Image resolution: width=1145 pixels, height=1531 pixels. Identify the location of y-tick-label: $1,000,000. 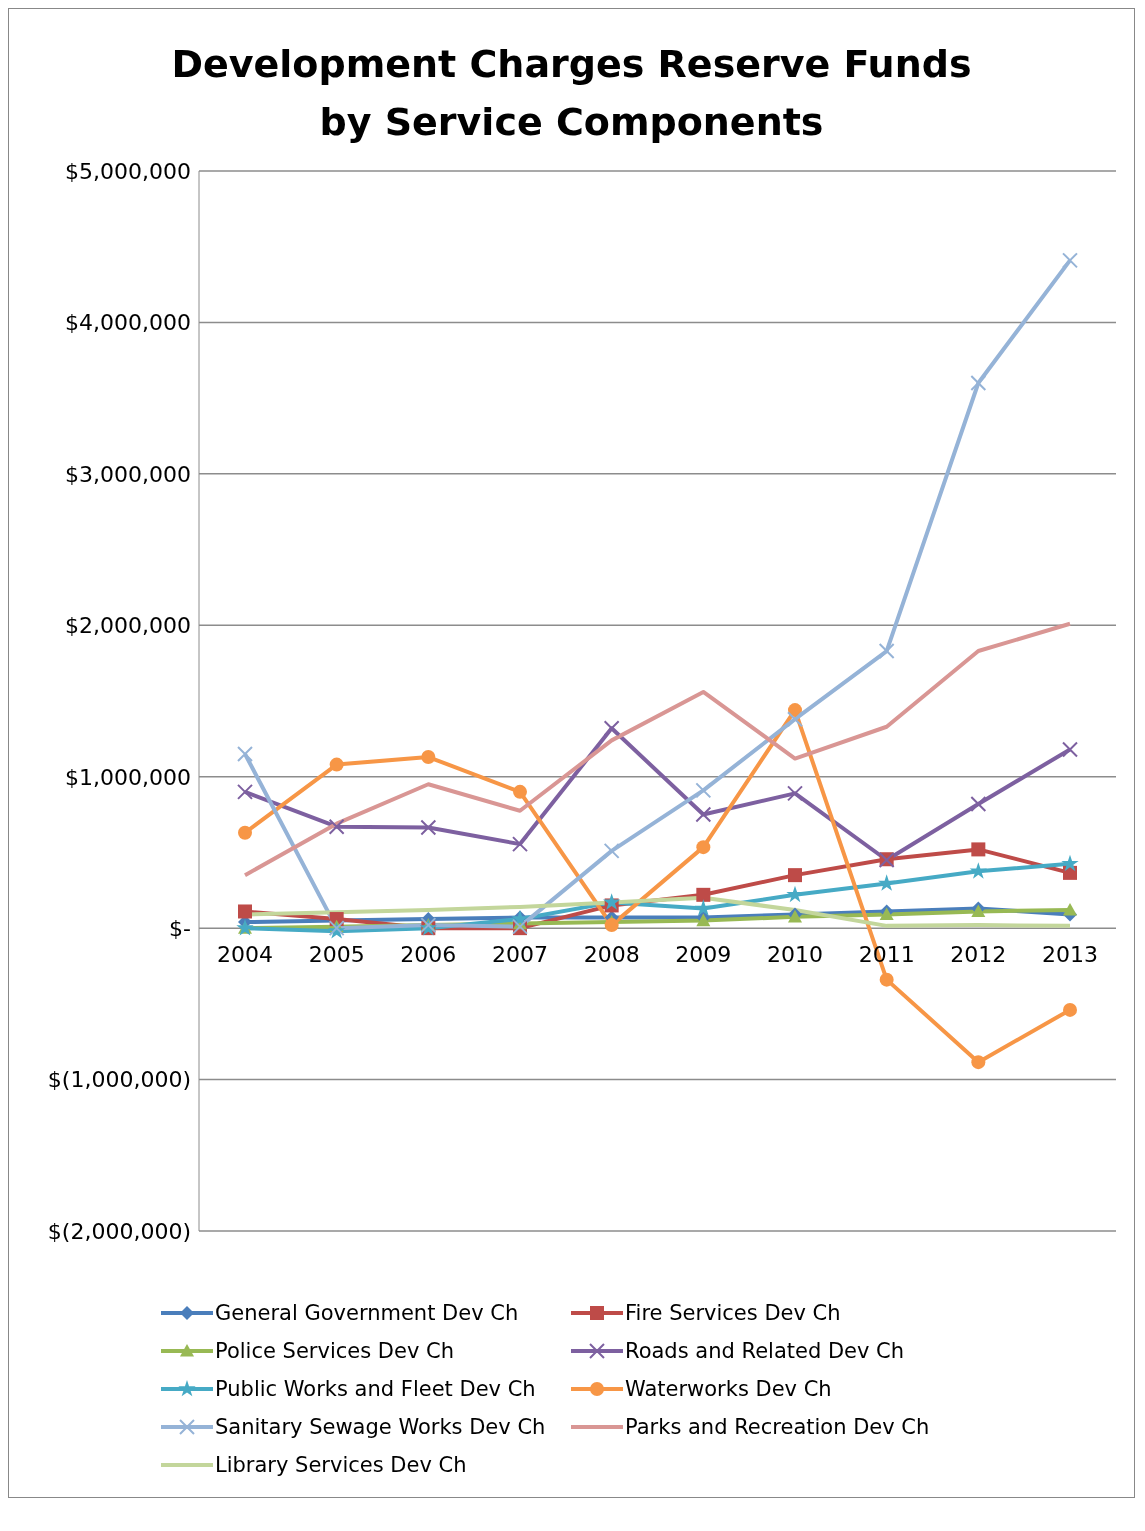
(128, 777).